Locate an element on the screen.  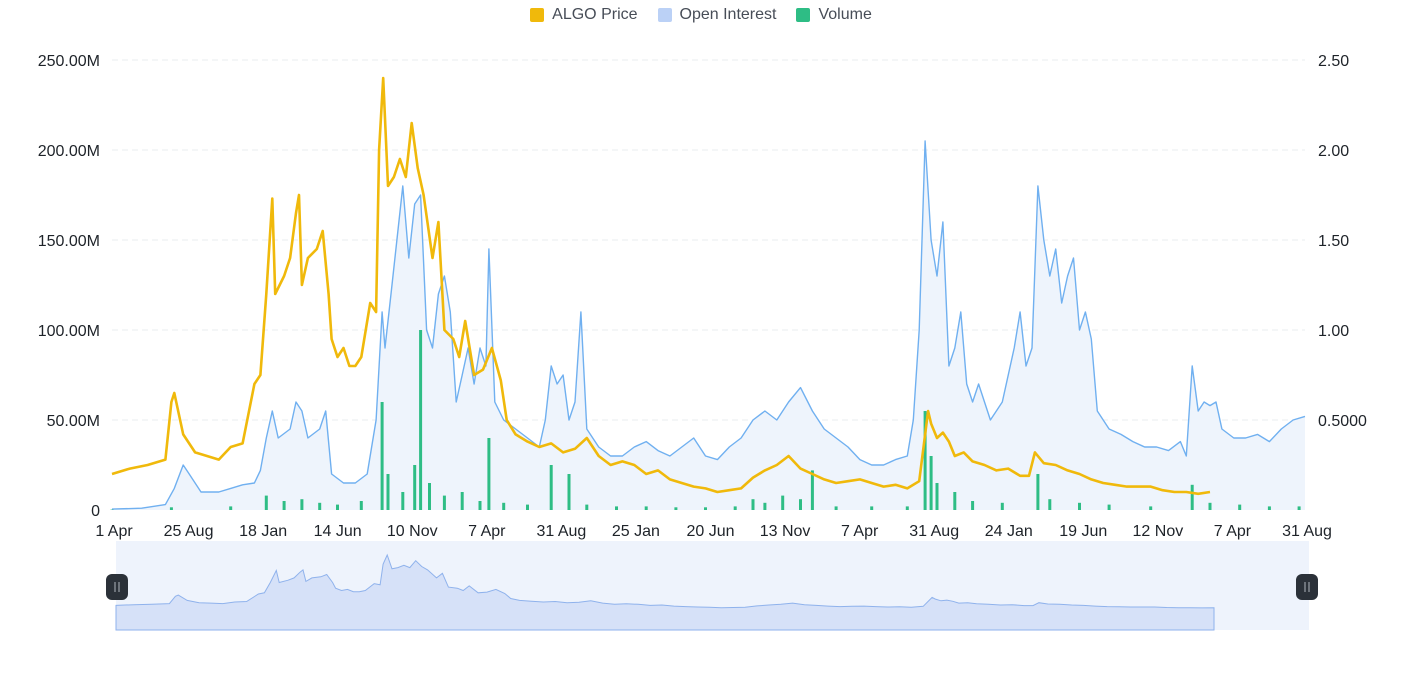
x-tick-label: 19 Jun is located at coordinates (1083, 531).